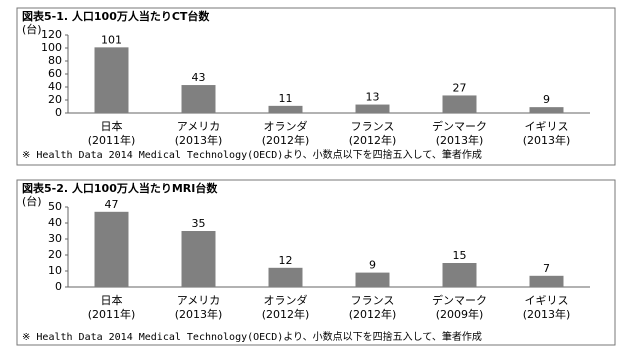 This screenshot has width=624, height=352. Describe the element at coordinates (120, 188) in the screenshot. I see `chart-title: 図表5-2. 人口100万人当たりMRI台数` at that location.